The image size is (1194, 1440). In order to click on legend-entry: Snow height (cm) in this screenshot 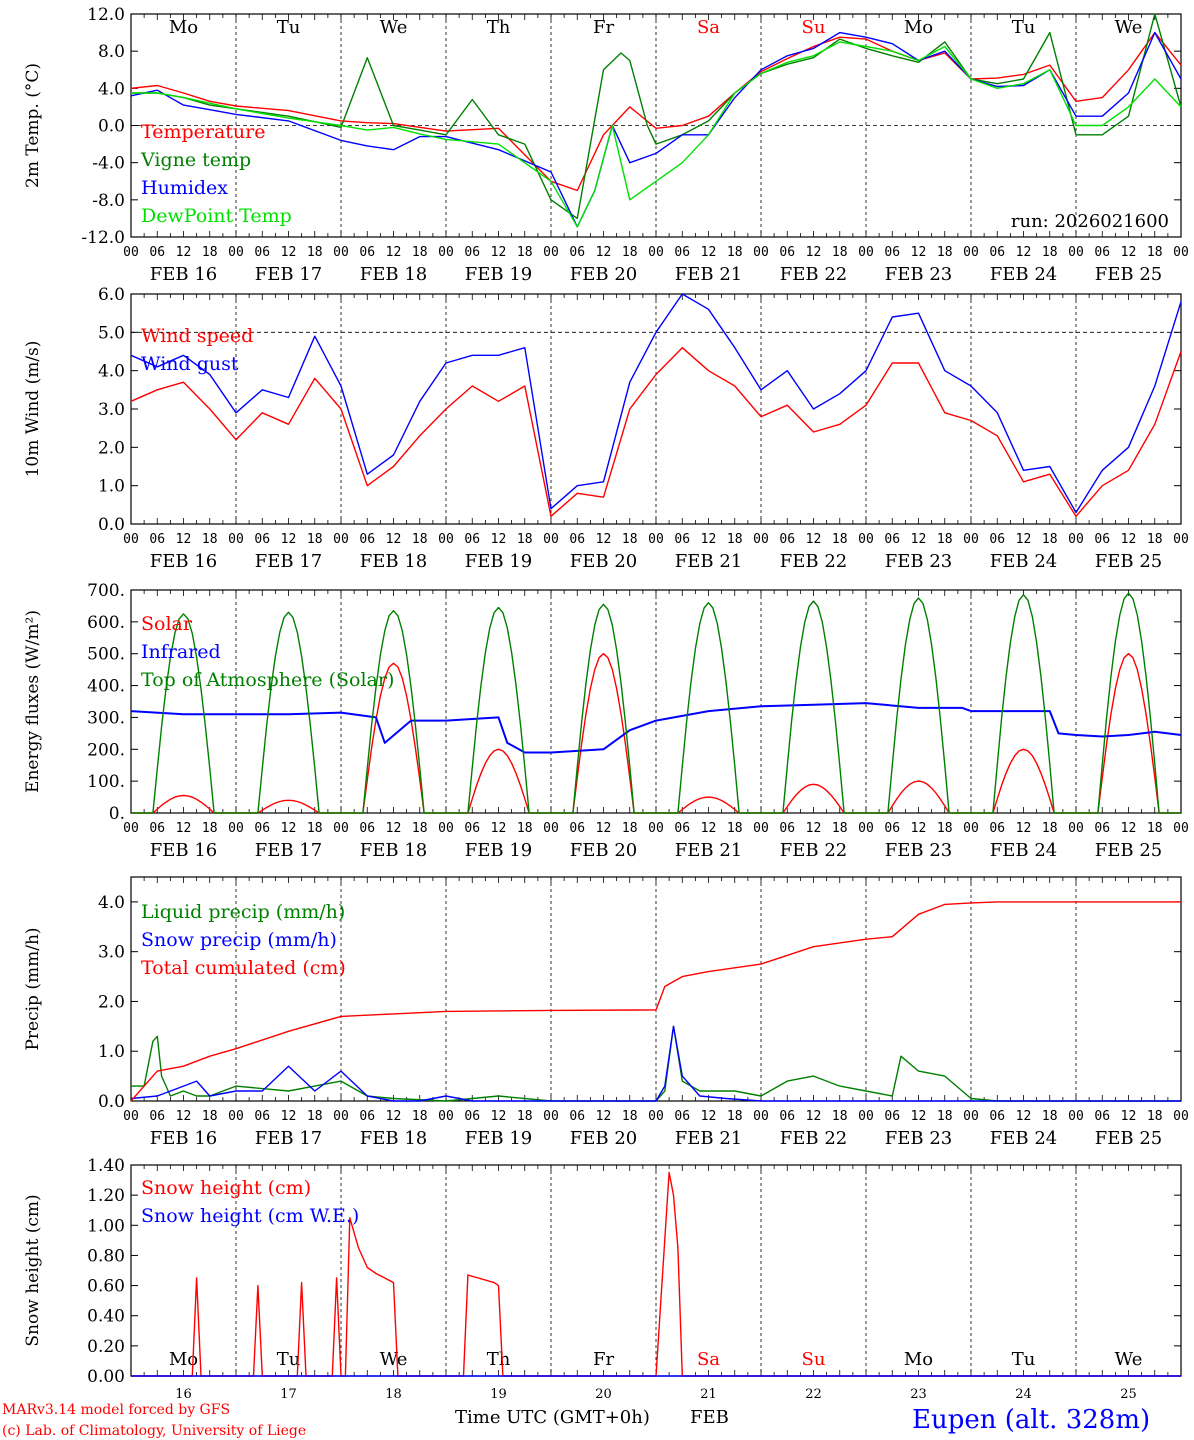, I will do `click(226, 1188)`.